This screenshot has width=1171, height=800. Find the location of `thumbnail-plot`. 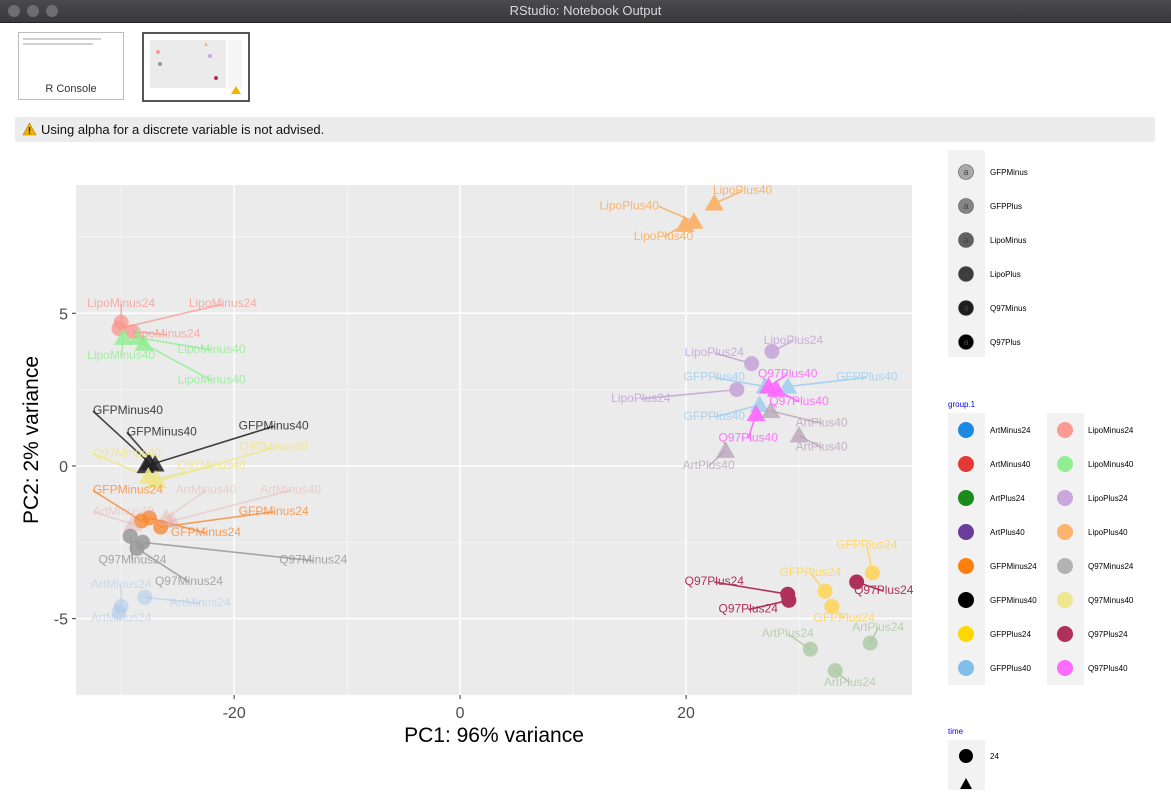

thumbnail-plot is located at coordinates (196, 67).